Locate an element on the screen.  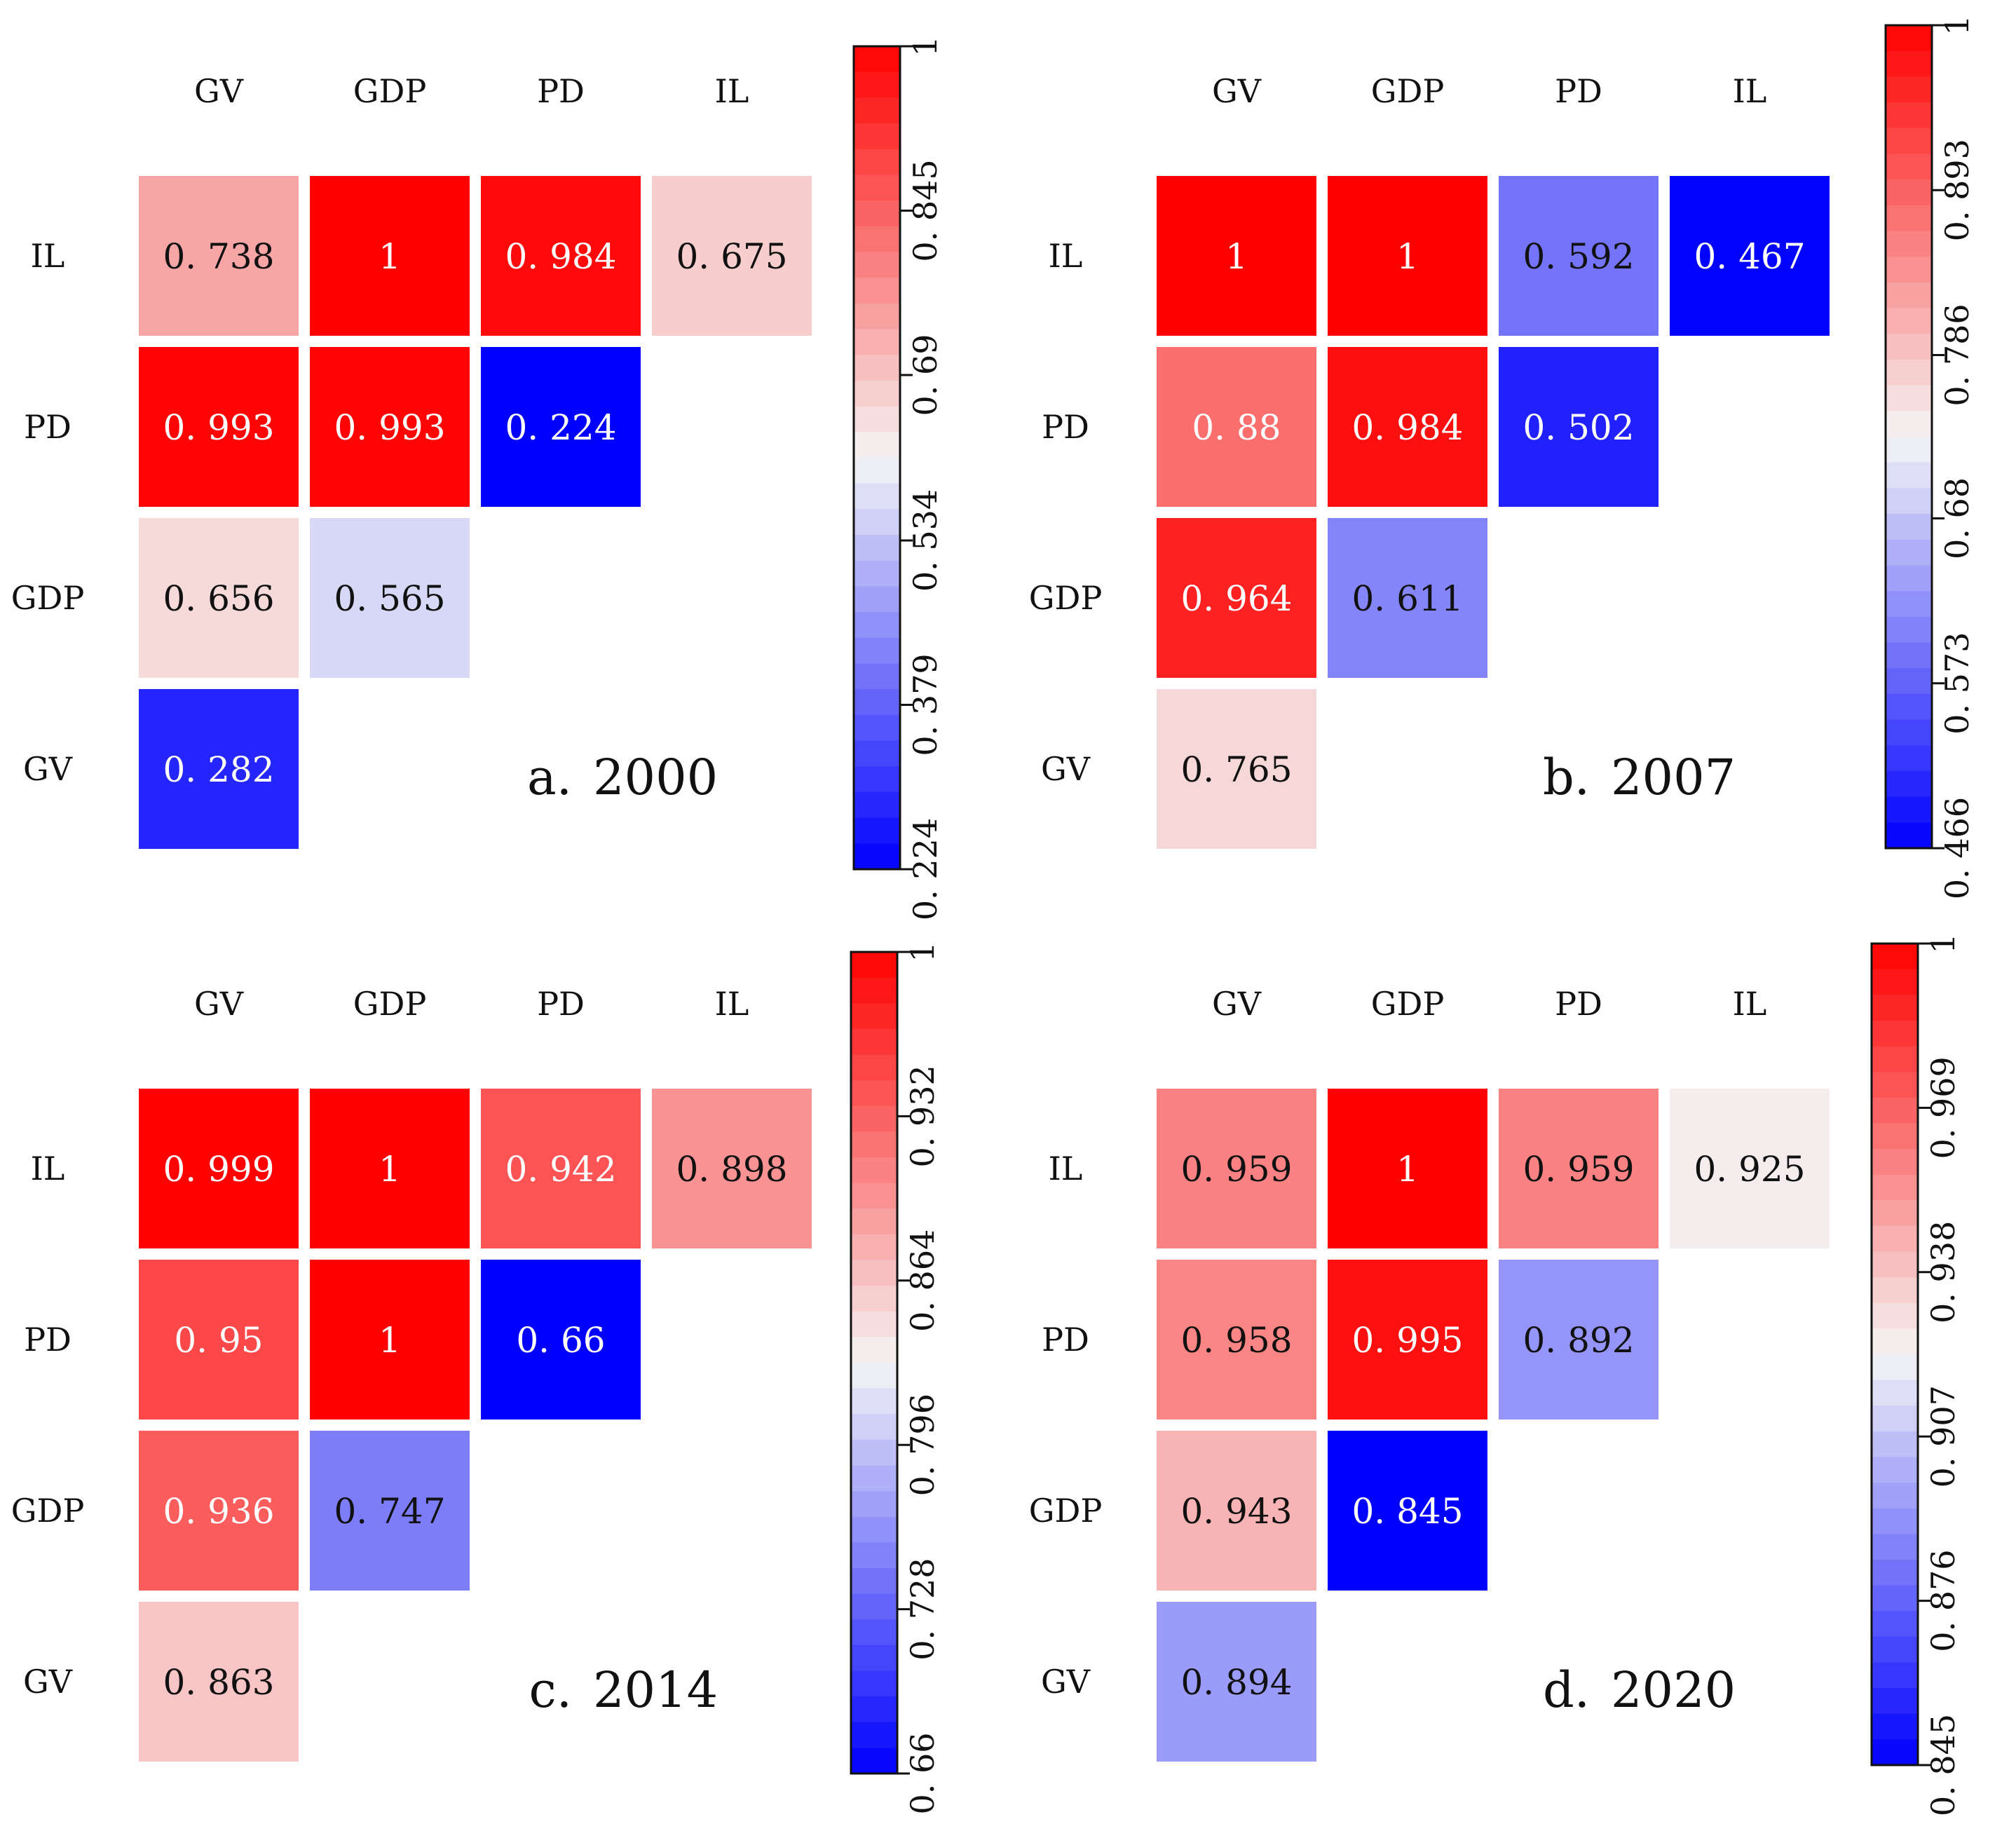
cell-value-label: 0. 964 is located at coordinates (1236, 598).